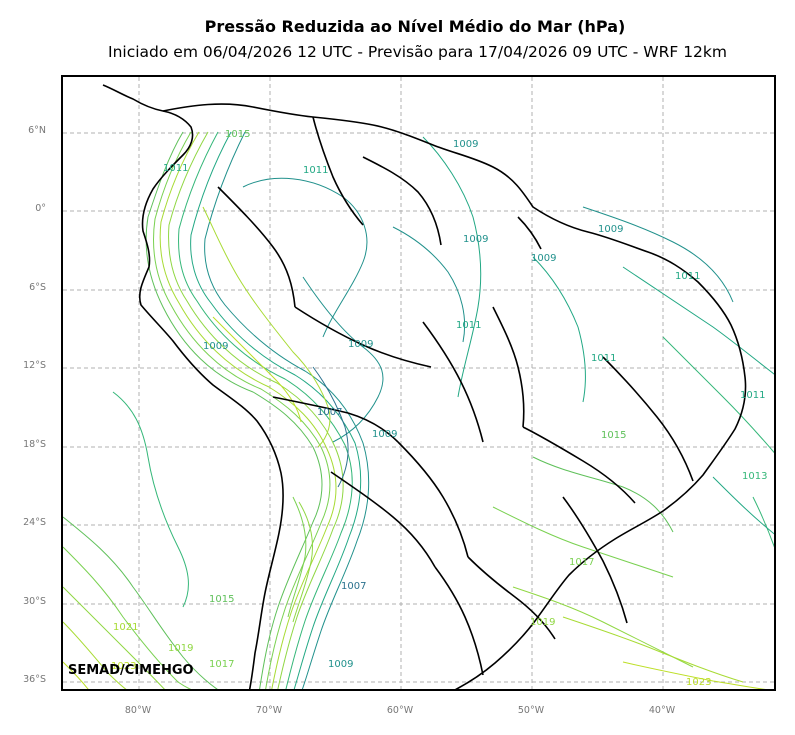 The image size is (795, 735). Describe the element at coordinates (754, 476) in the screenshot. I see `contour-label: 1013` at that location.